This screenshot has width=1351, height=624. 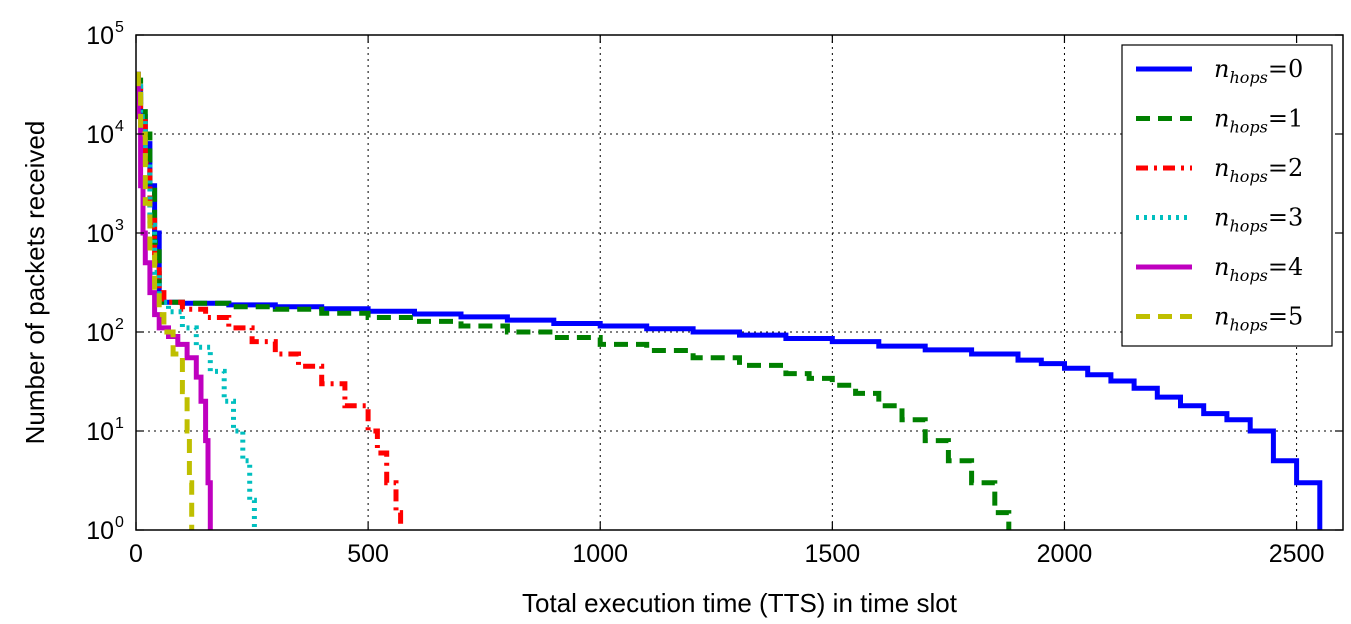 I want to click on x-tick-label: 1000, so click(x=600, y=554).